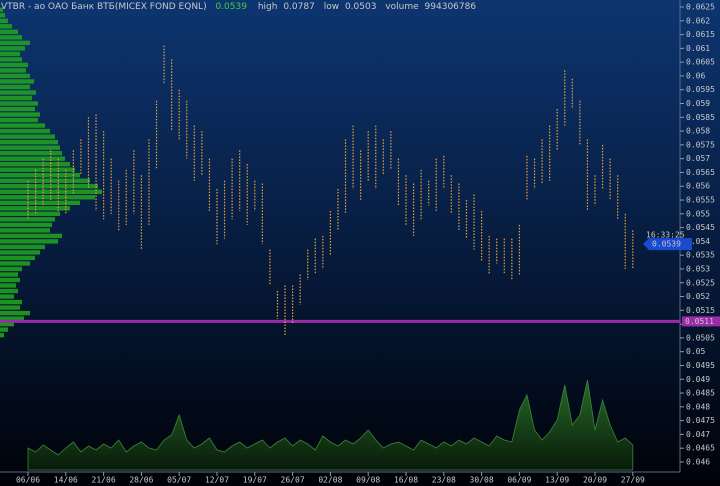 The width and height of the screenshot is (720, 486). What do you see at coordinates (698, 103) in the screenshot?
I see `y-tick-label: 0.059` at bounding box center [698, 103].